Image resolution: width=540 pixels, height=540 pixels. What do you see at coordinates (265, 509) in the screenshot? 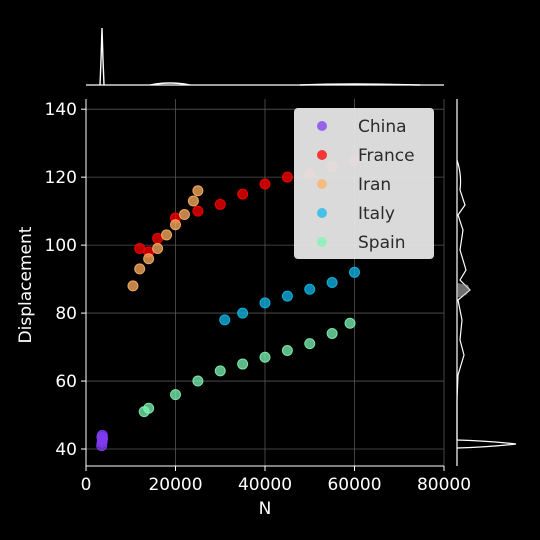
I see `x-axis-label: N` at bounding box center [265, 509].